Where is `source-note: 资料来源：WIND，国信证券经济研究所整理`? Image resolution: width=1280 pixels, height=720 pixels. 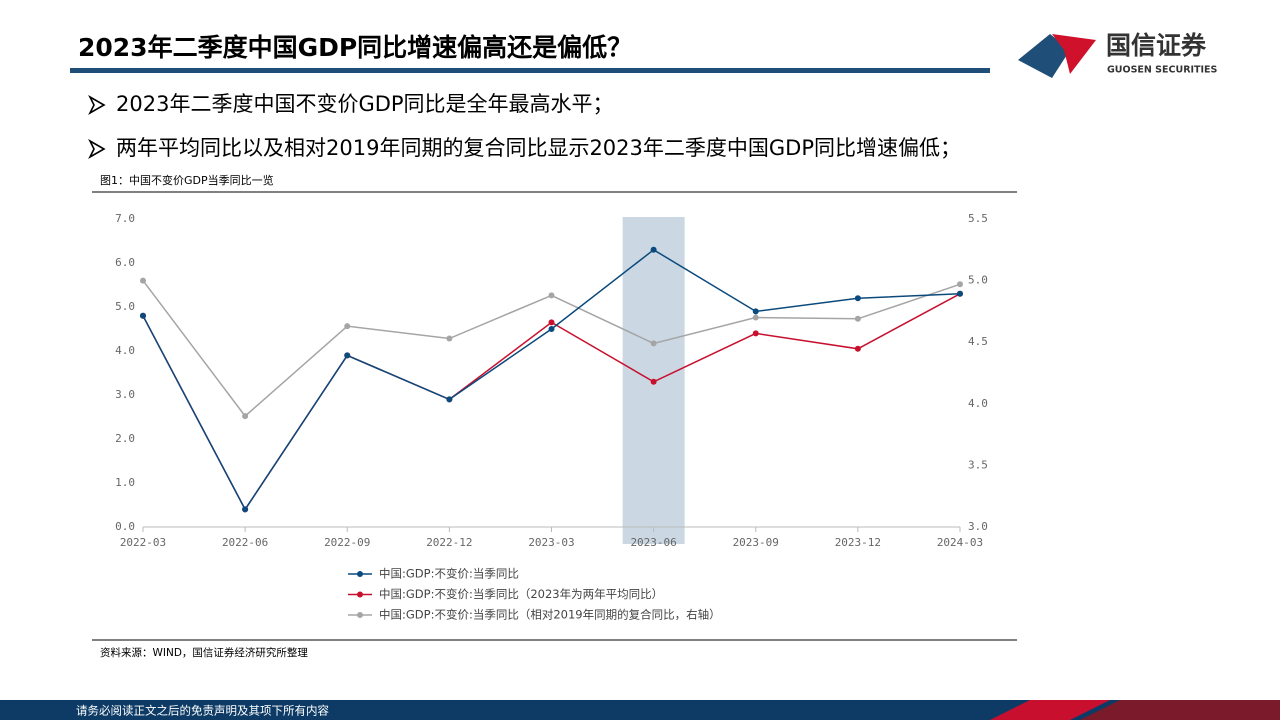
source-note: 资料来源：WIND，国信证券经济研究所整理 is located at coordinates (204, 652).